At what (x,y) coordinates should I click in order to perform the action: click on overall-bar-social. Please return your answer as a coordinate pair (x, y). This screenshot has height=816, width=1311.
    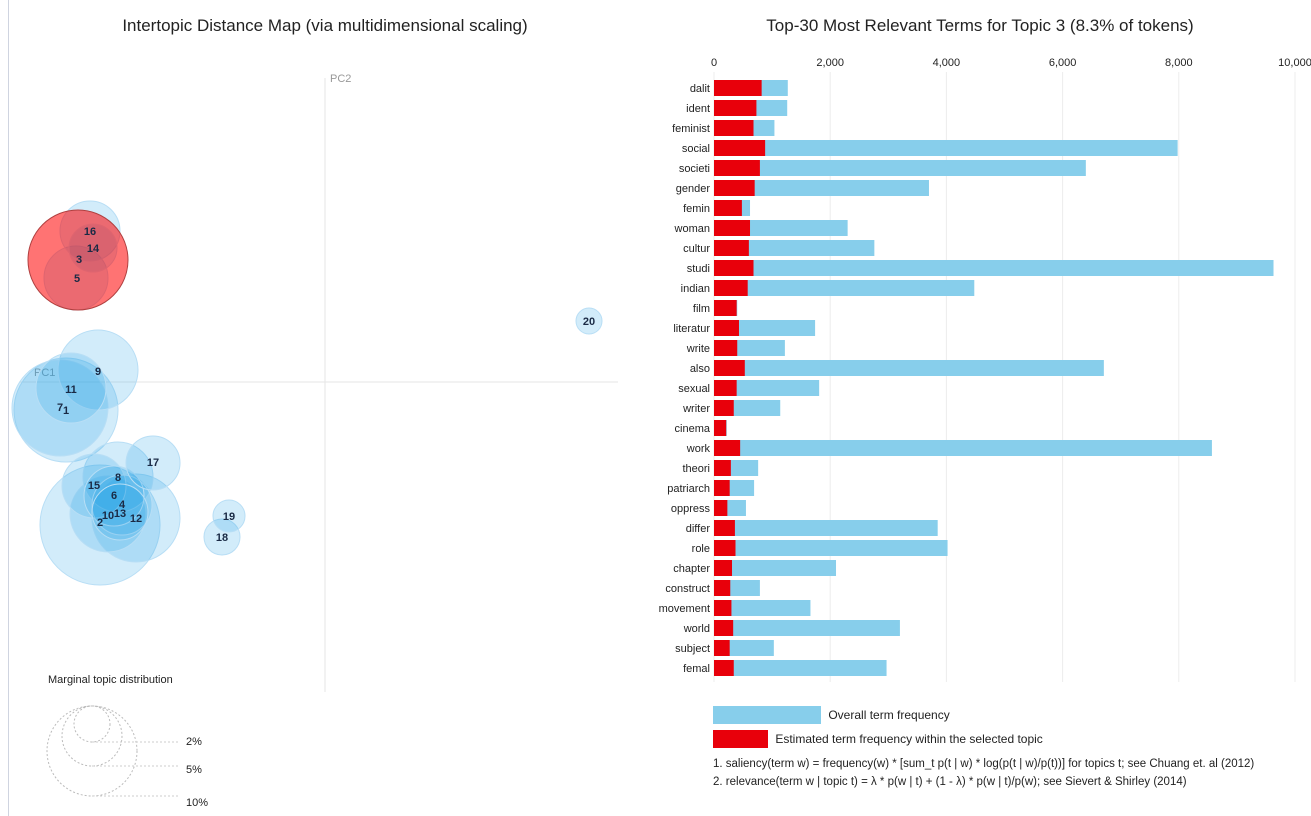
    Looking at the image, I should click on (946, 148).